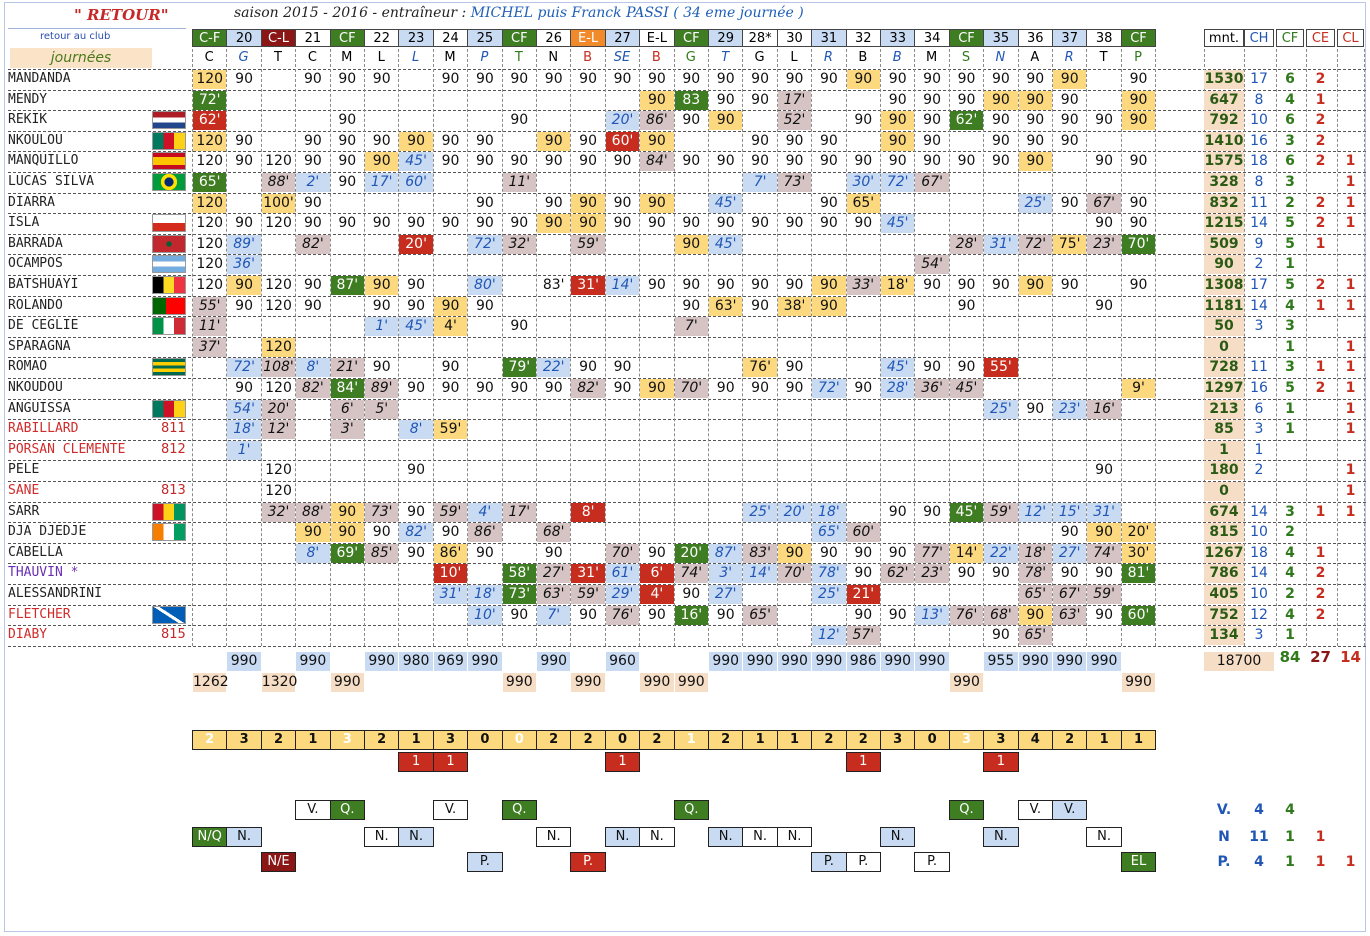  Describe the element at coordinates (1259, 347) in the screenshot. I see `ch-count` at that location.